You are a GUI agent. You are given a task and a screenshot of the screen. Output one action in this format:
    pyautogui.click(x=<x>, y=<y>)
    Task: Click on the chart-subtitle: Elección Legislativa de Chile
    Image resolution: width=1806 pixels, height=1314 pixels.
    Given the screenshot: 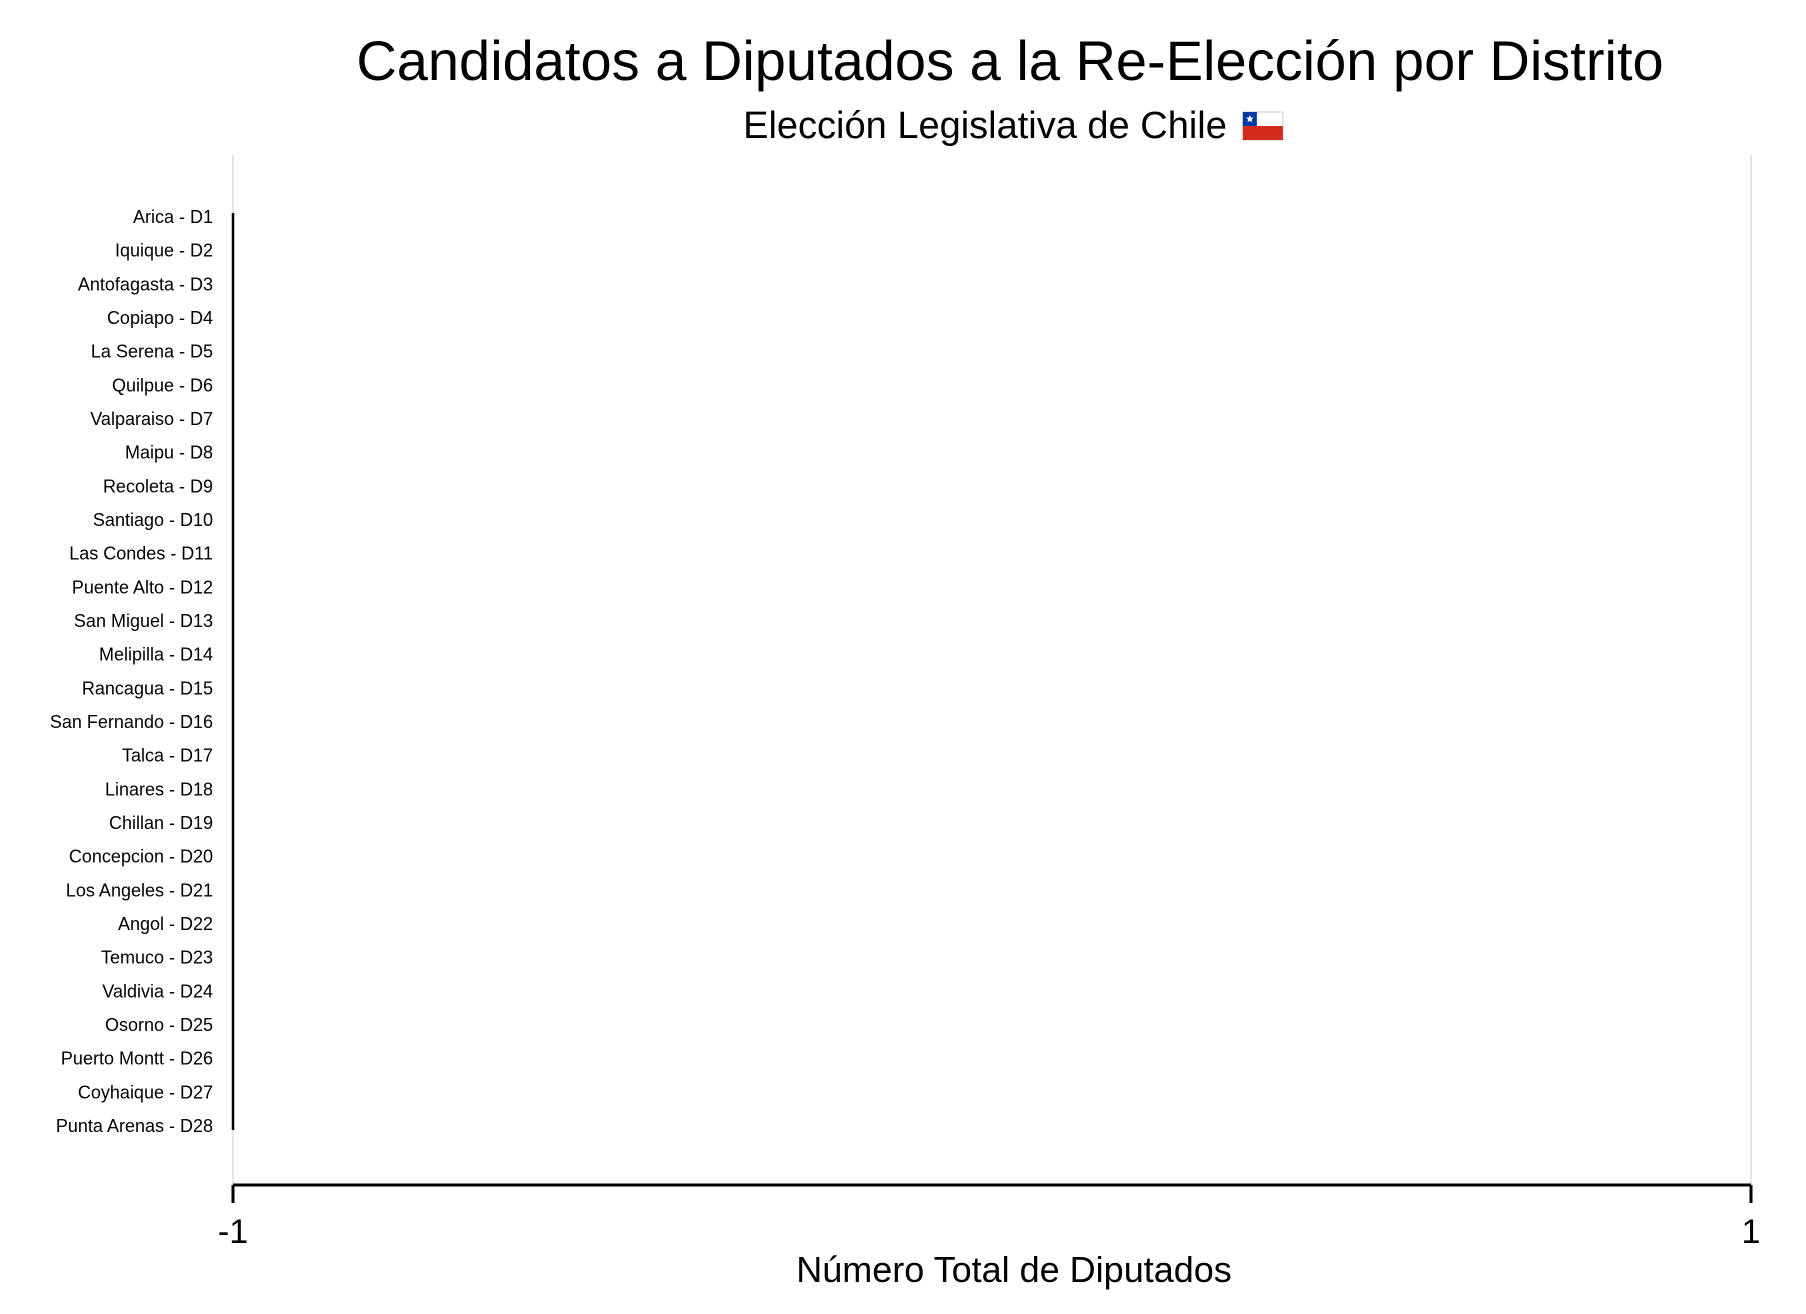 What is the action you would take?
    pyautogui.click(x=985, y=126)
    